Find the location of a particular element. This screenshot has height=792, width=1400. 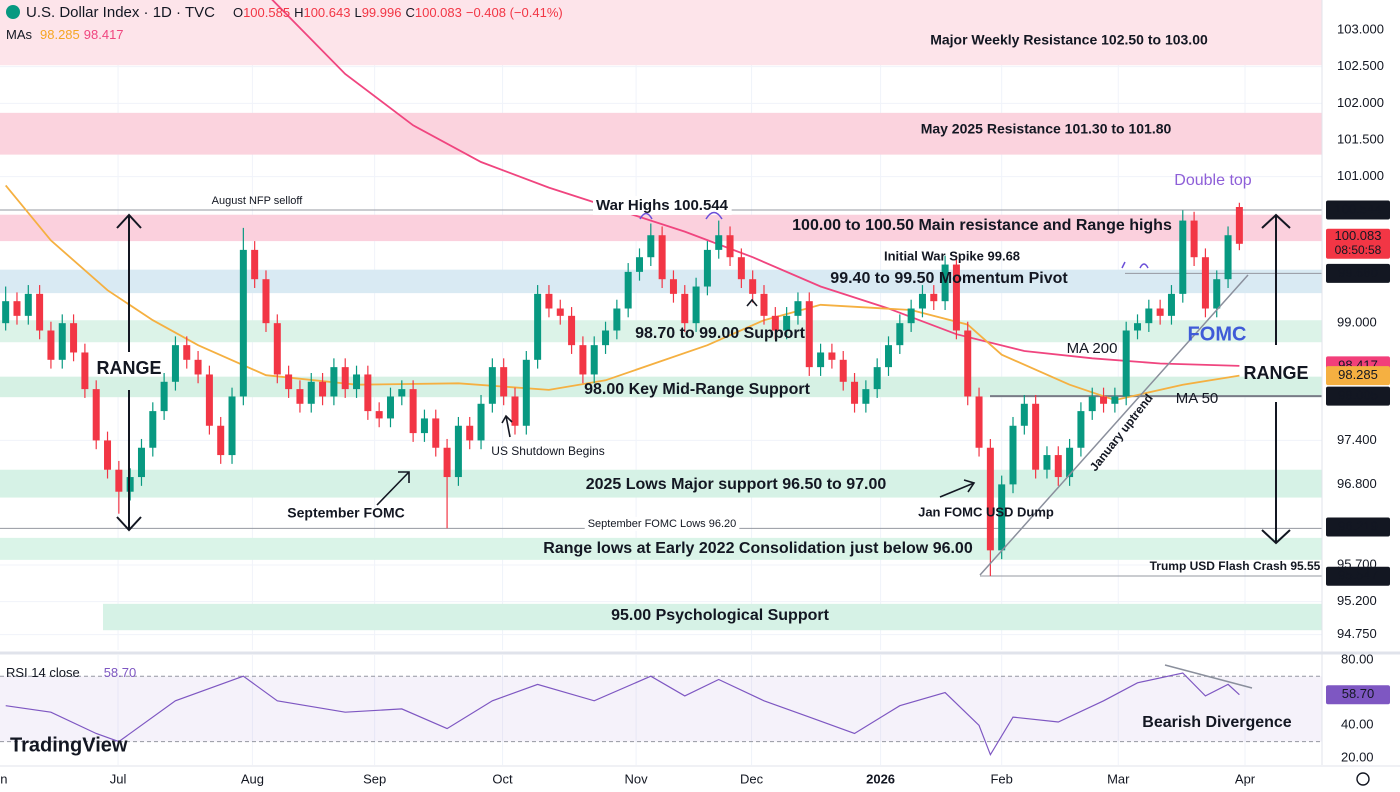

brand: TradingView is located at coordinates (69, 745).